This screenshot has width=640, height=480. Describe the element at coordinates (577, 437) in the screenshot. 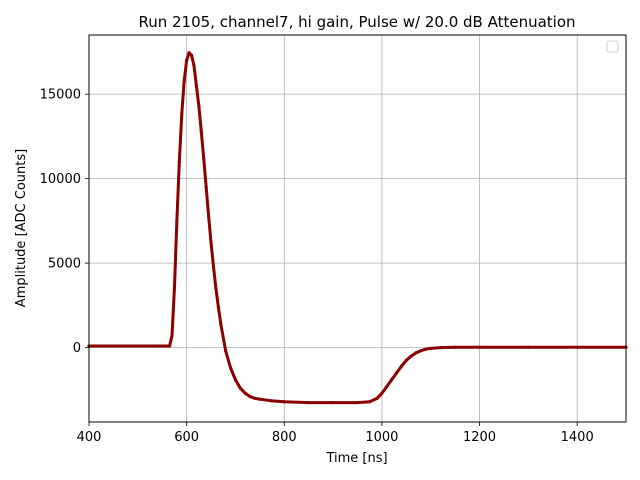

I see `x-tick-label: 1400` at that location.